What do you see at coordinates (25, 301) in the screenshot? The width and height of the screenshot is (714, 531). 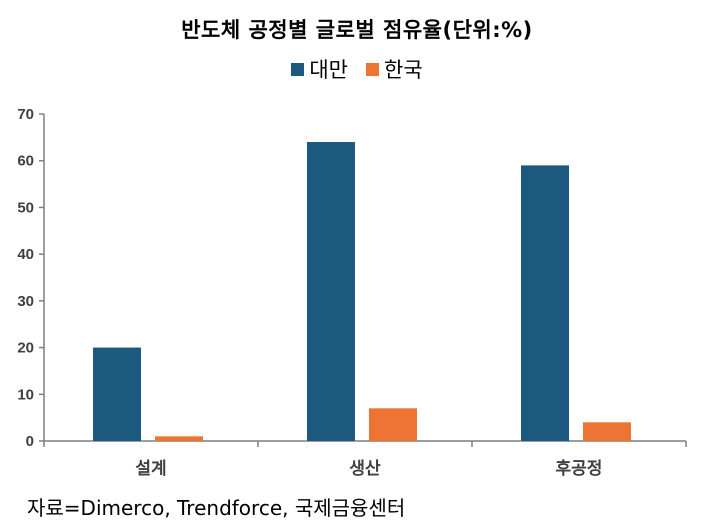 I see `y-tick-label: 30` at bounding box center [25, 301].